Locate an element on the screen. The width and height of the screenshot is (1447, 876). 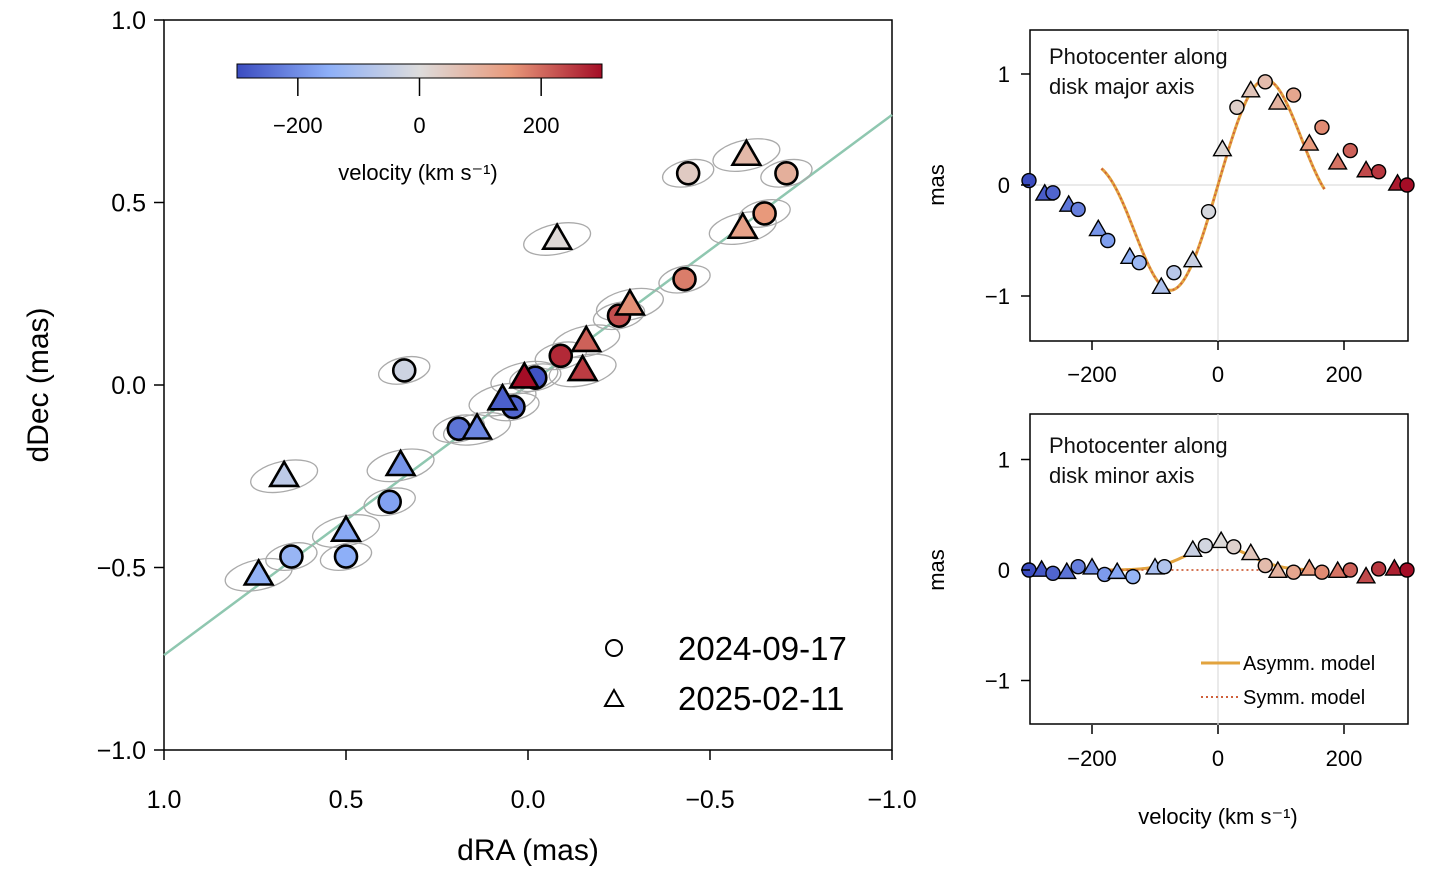
legend-asymm-label: Asymm. model is located at coordinates (1309, 664).